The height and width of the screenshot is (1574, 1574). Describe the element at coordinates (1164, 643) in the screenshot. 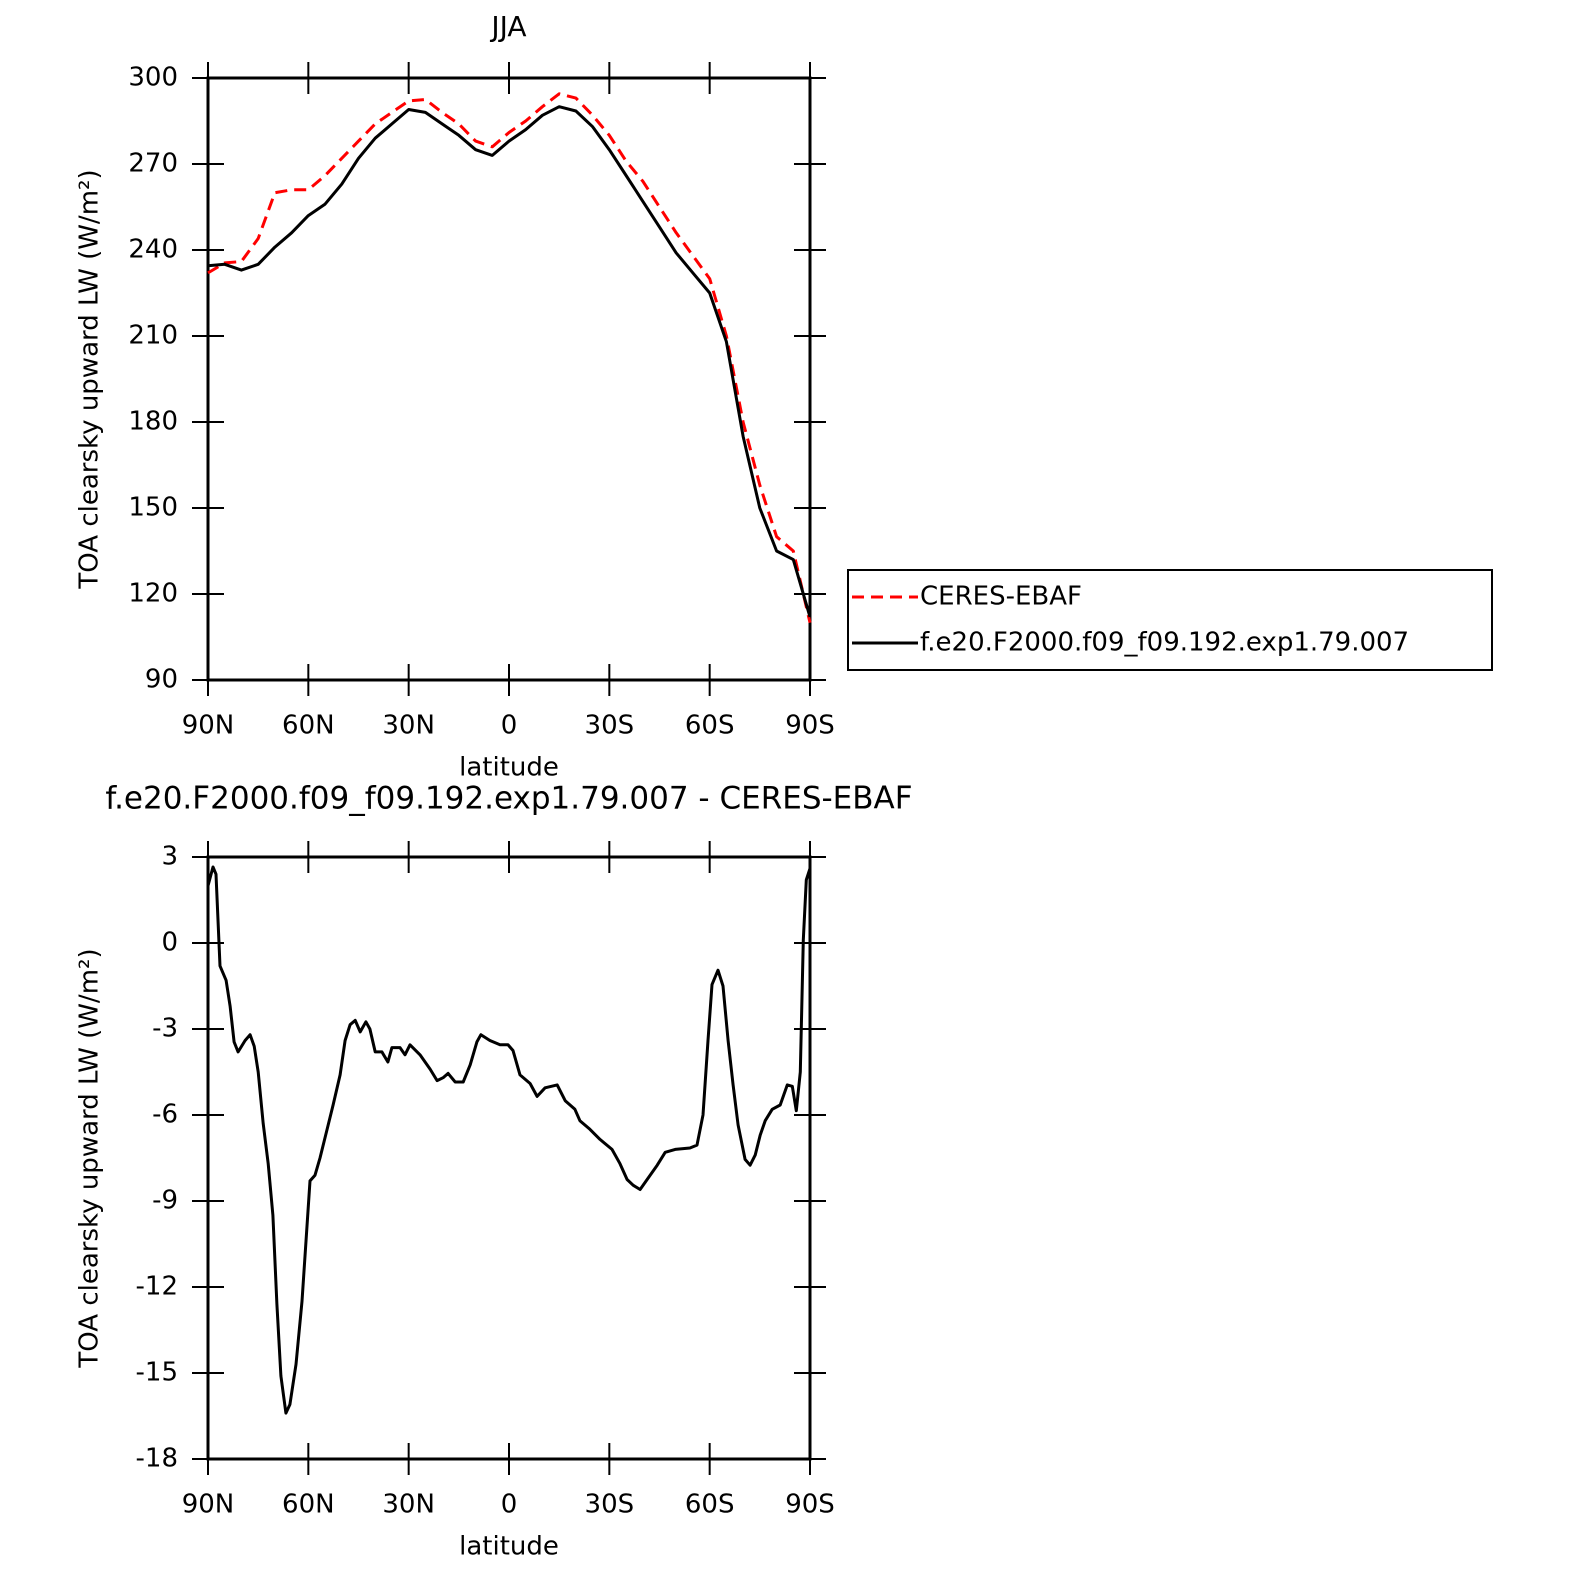

I see `legend-label: f.e20.F2000.f09_f09.192.exp1.79.007` at that location.